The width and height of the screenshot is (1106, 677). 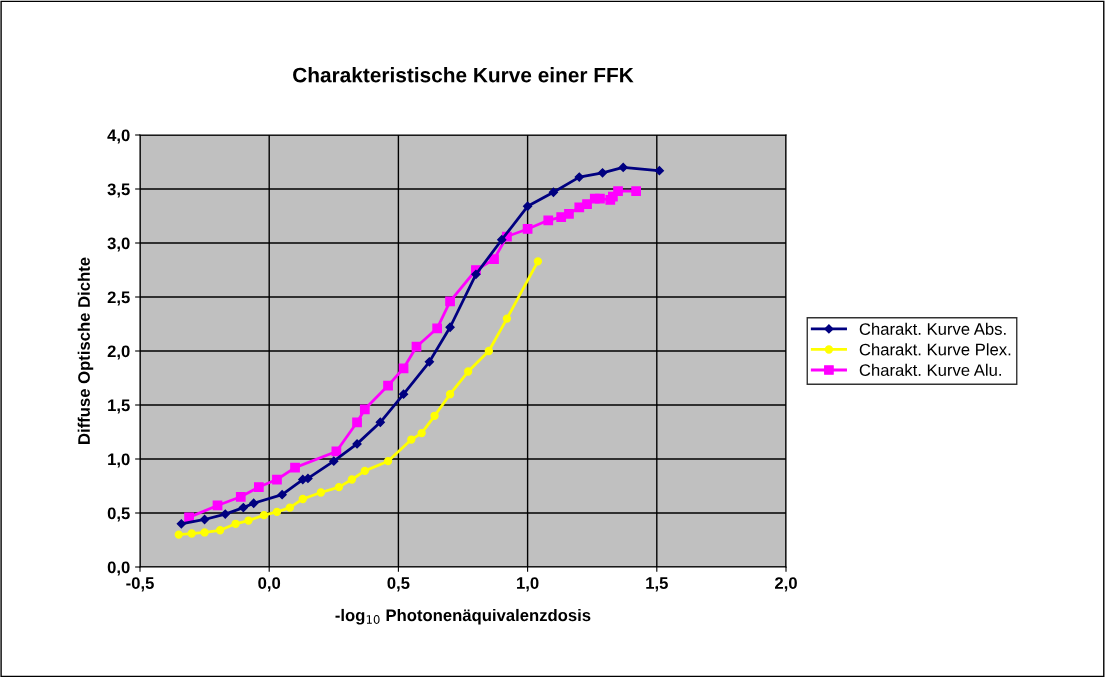 What do you see at coordinates (118, 136) in the screenshot?
I see `y-tick-label: 4,0` at bounding box center [118, 136].